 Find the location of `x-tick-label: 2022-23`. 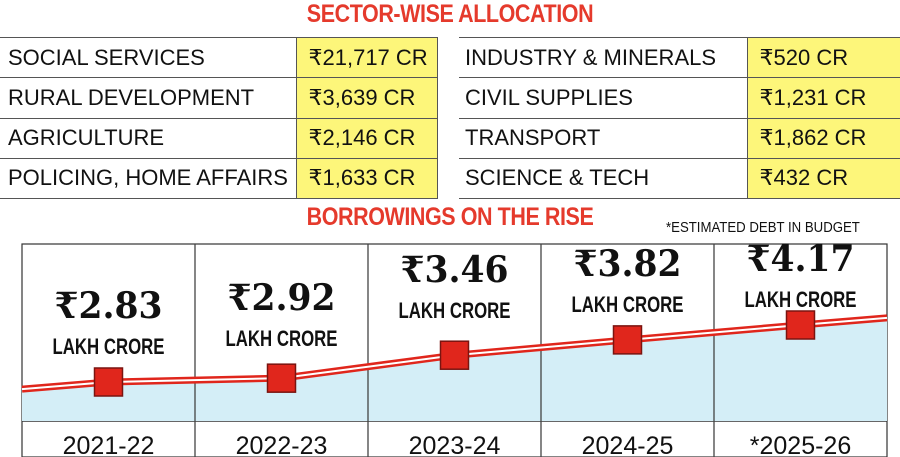

x-tick-label: 2022-23 is located at coordinates (282, 444).